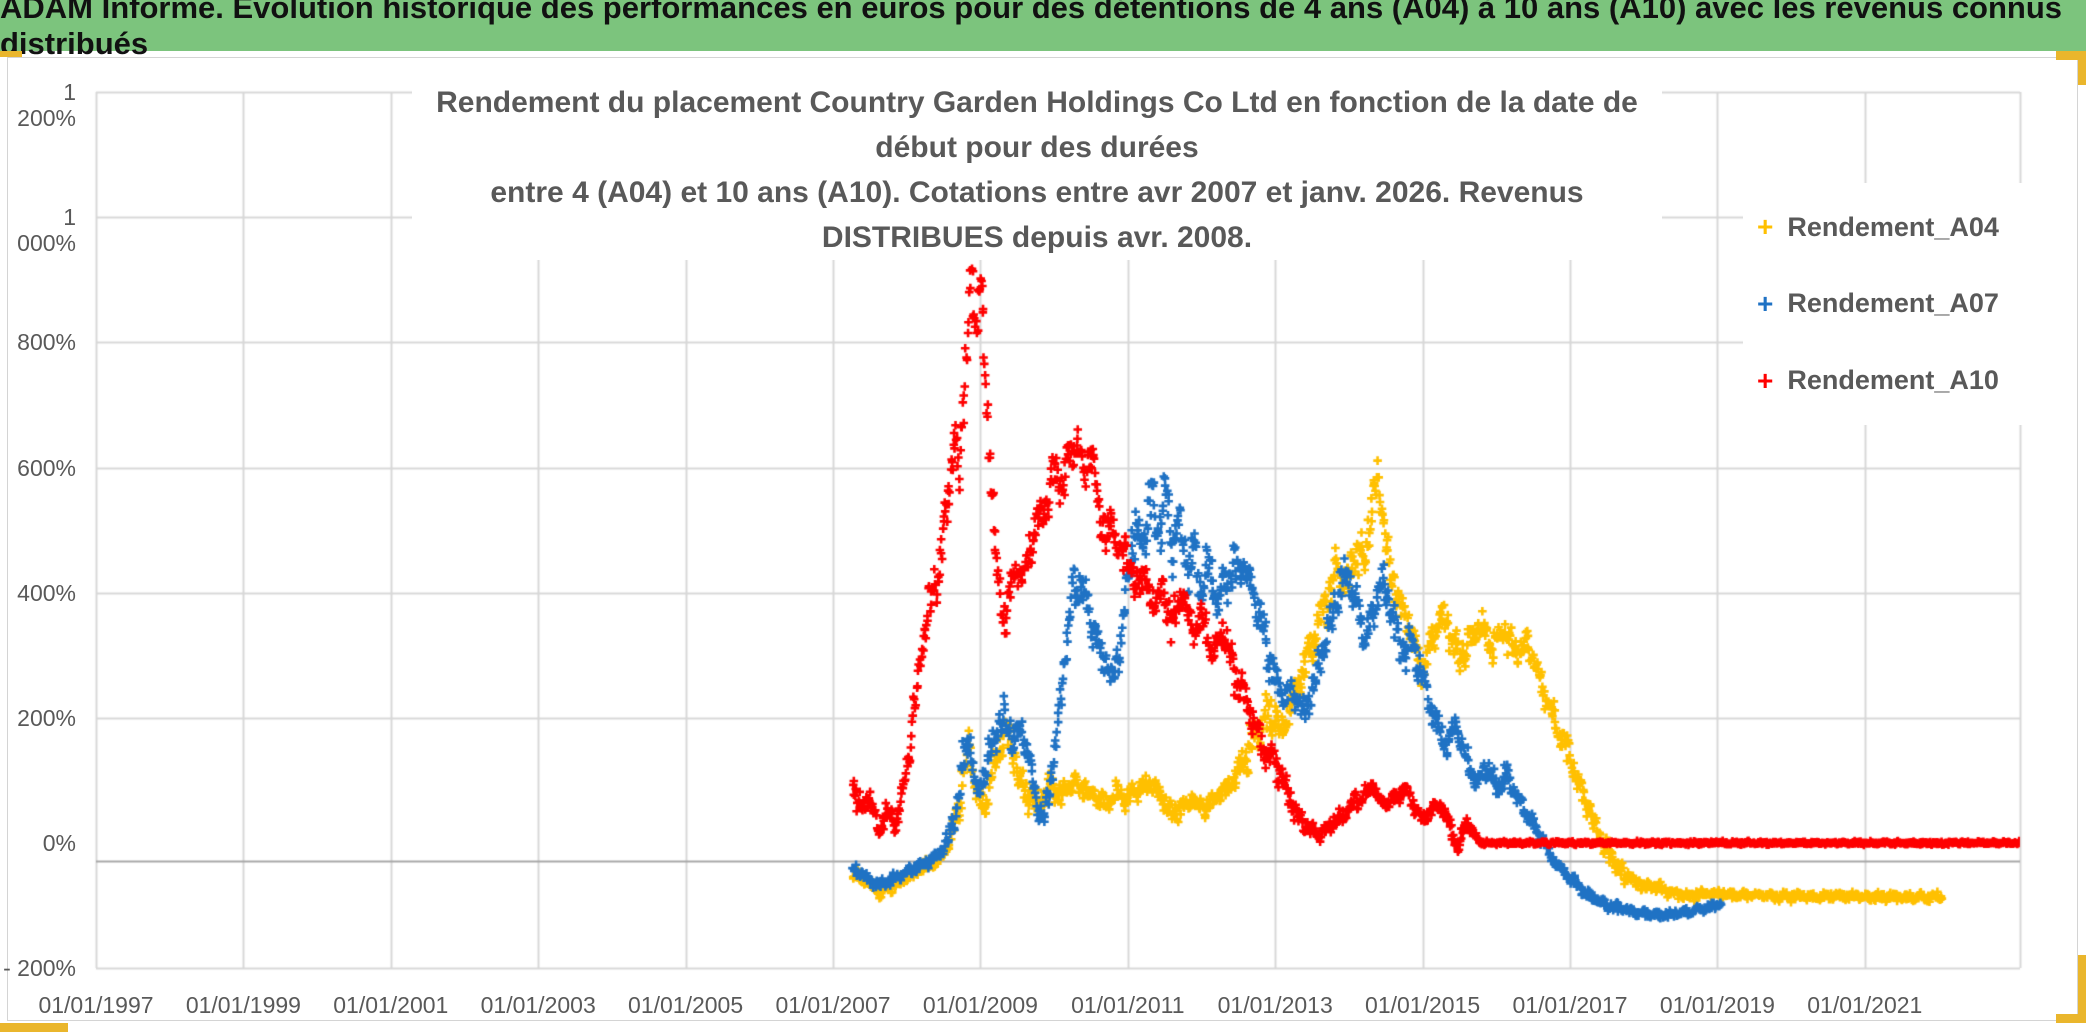  What do you see at coordinates (1717, 1005) in the screenshot?
I see `x-tick-label: 01/01/2019` at bounding box center [1717, 1005].